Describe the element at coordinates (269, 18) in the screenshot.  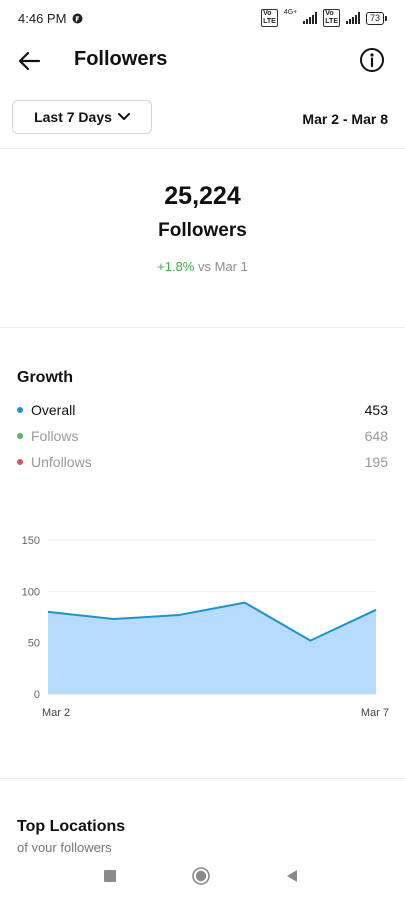
I see `volte-icon: Vo LTE` at that location.